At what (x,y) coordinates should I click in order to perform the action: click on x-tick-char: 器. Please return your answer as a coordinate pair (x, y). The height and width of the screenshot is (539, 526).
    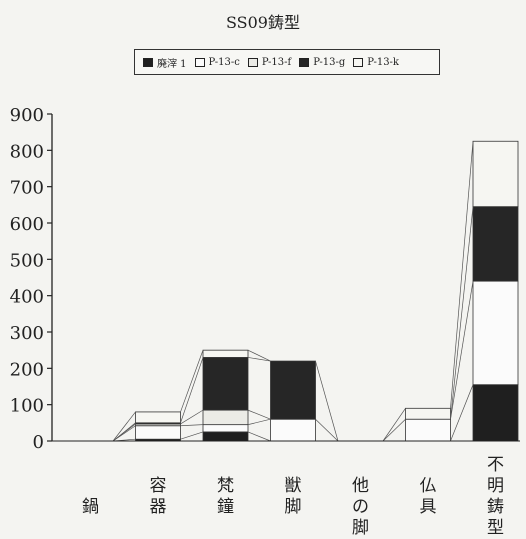
    Looking at the image, I should click on (158, 507).